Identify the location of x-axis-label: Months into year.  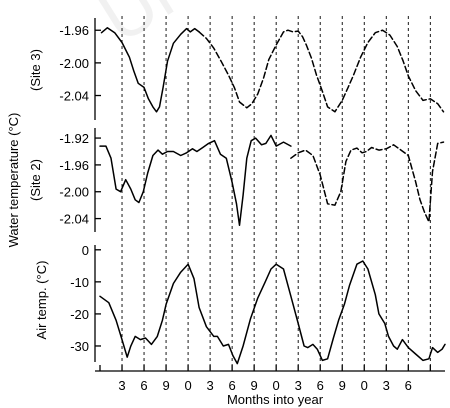
(275, 399).